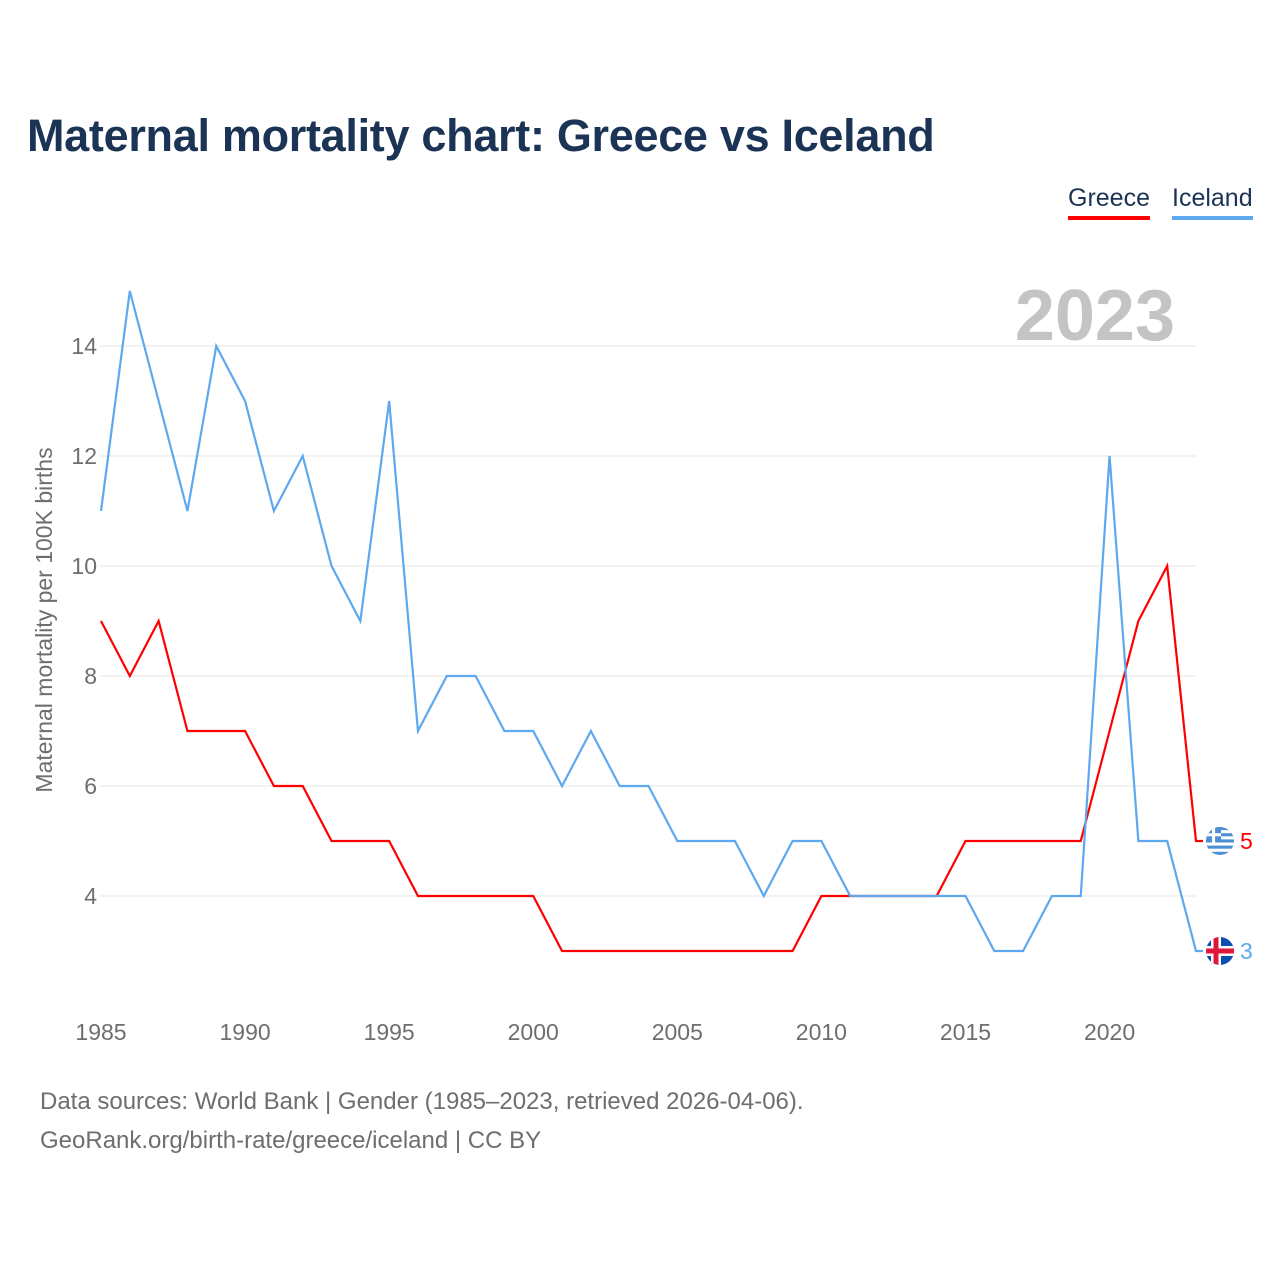  Describe the element at coordinates (1246, 841) in the screenshot. I see `greece-end-label: 5` at that location.